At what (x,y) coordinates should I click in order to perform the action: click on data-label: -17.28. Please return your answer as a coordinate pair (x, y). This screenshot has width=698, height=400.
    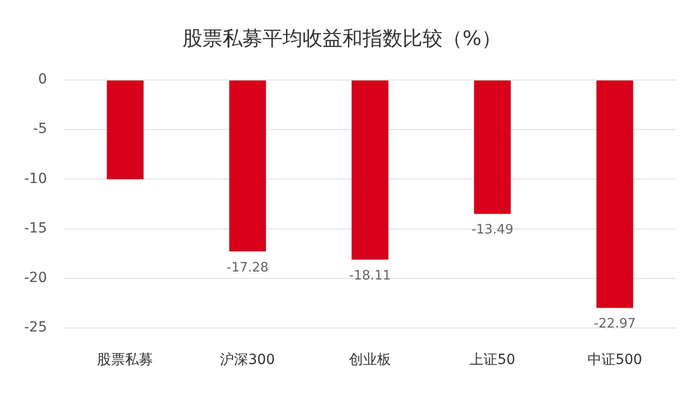
    Looking at the image, I should click on (247, 268).